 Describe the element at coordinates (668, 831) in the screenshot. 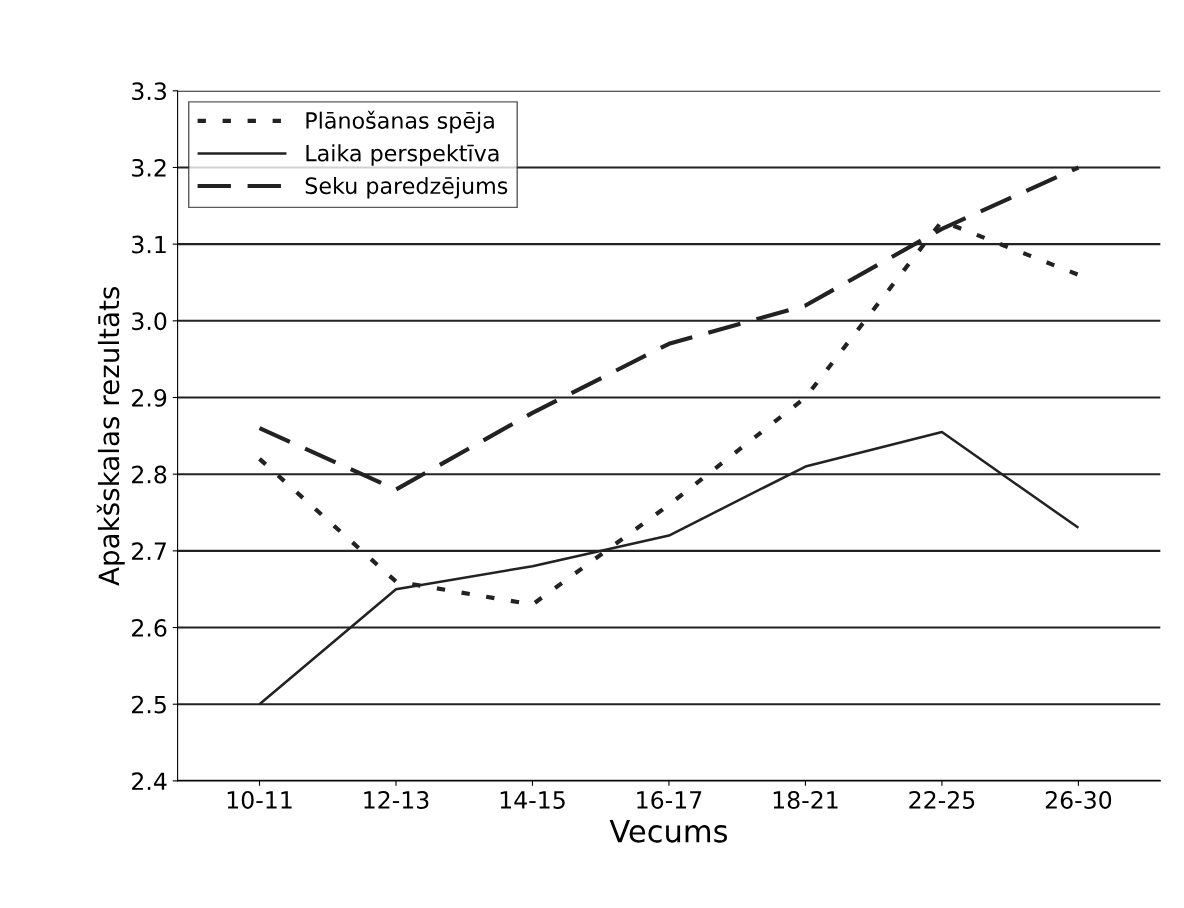

I see `x-axis-title: Vecums` at that location.